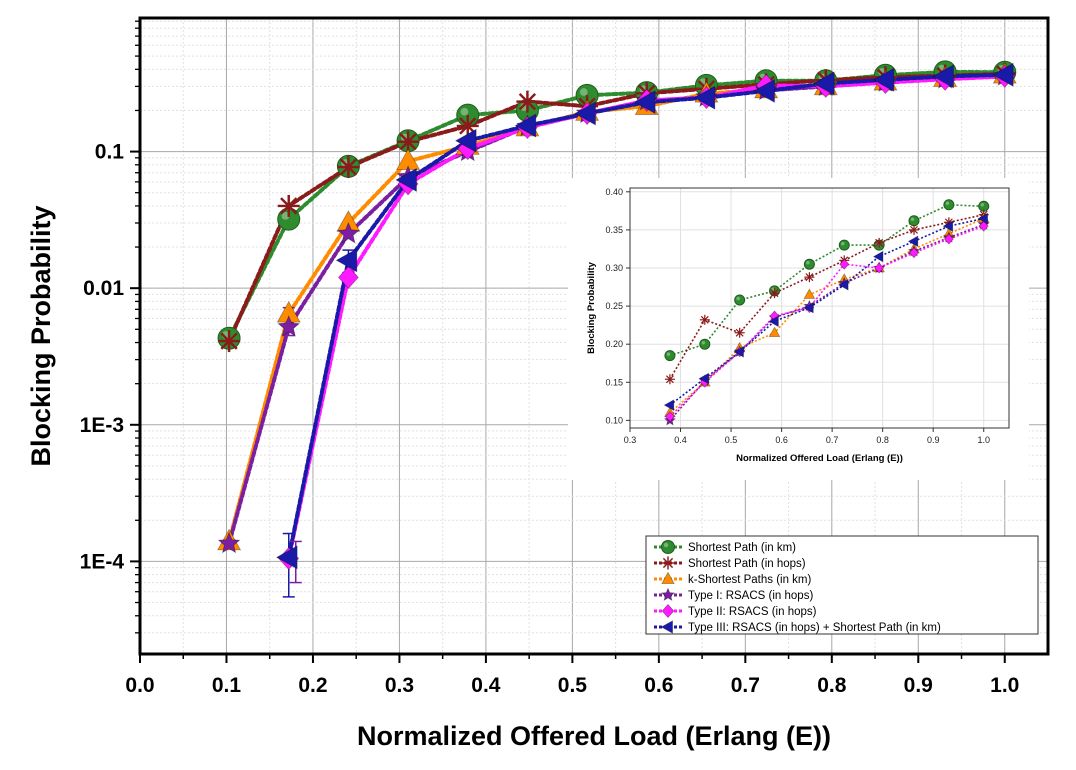 The image size is (1076, 770). What do you see at coordinates (399, 685) in the screenshot?
I see `main-x-tick-label: 0.3` at bounding box center [399, 685].